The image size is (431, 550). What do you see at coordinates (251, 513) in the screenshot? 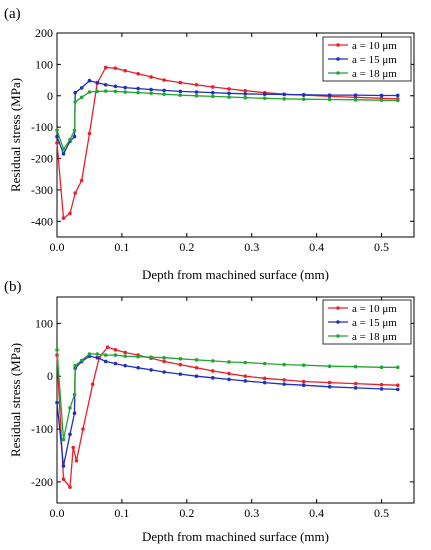
I see `x-tick-label: 0.3` at bounding box center [251, 513].